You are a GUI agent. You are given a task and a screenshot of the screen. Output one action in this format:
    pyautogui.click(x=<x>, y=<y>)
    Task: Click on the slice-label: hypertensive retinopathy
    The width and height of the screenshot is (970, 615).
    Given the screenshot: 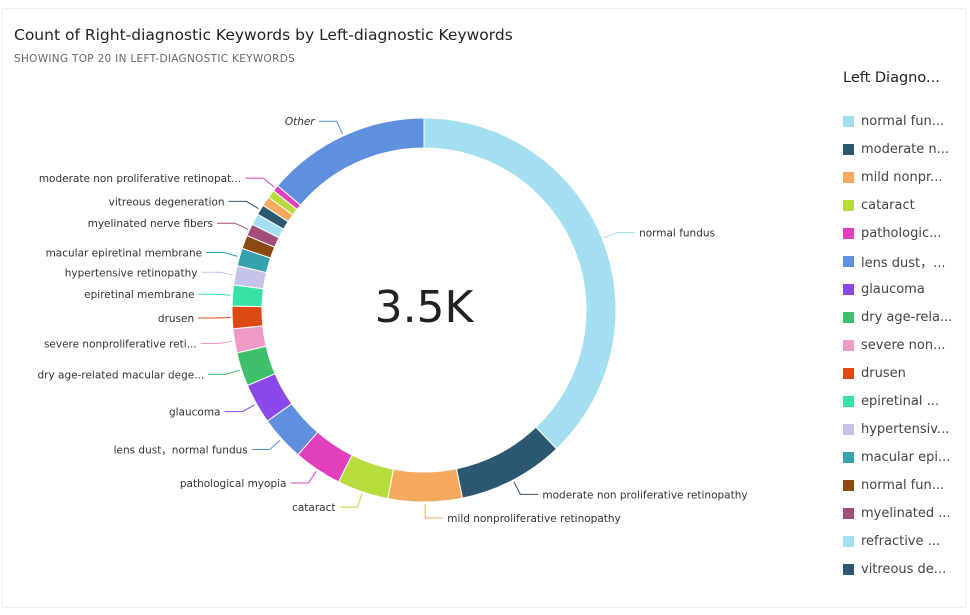 What is the action you would take?
    pyautogui.click(x=131, y=273)
    